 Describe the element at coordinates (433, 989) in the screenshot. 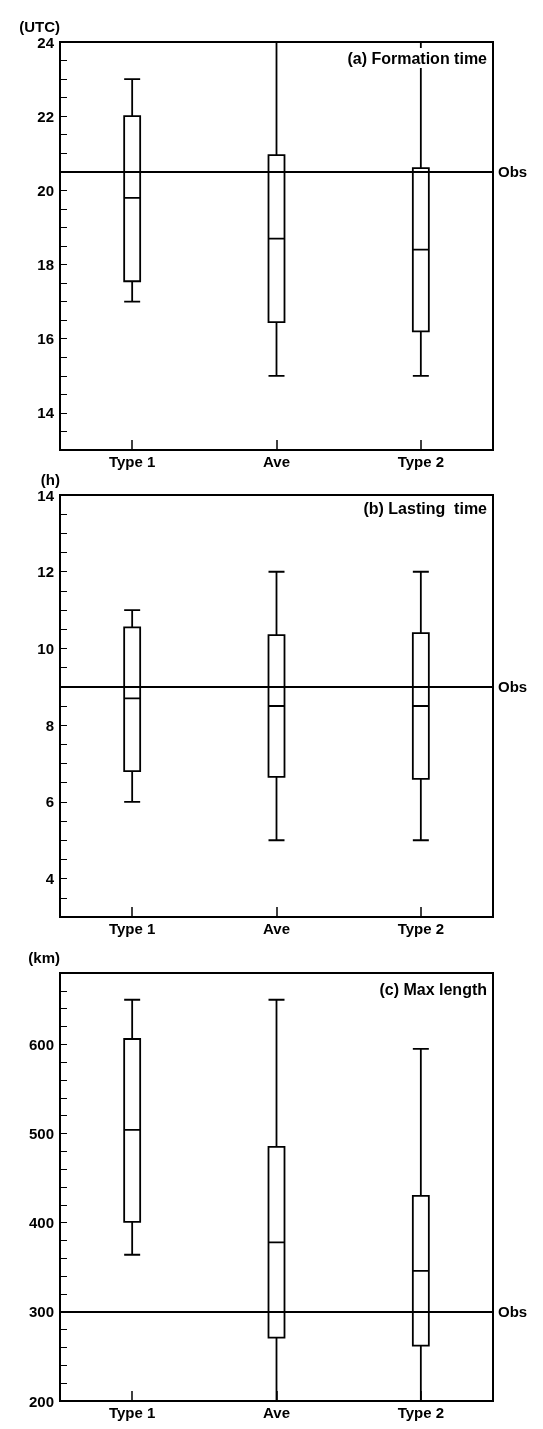

I see `chart-title: (c) Max length` at that location.